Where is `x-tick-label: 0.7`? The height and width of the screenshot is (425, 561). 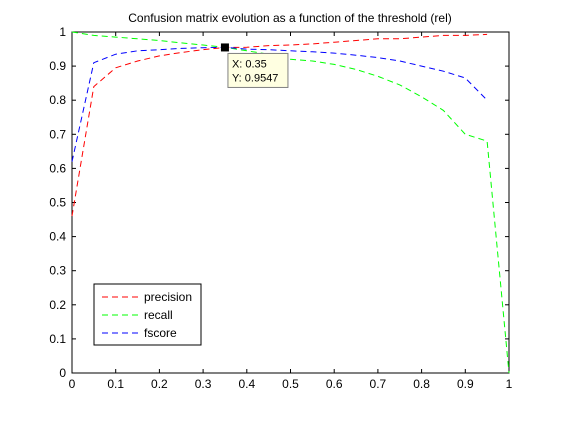 x-tick-label: 0.7 is located at coordinates (378, 384).